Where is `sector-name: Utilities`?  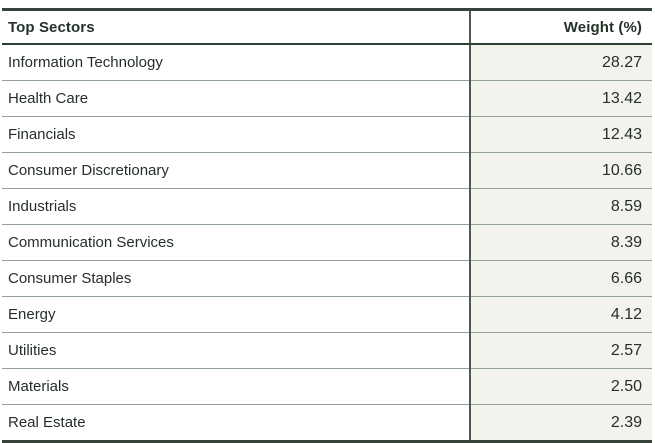 sector-name: Utilities is located at coordinates (236, 350).